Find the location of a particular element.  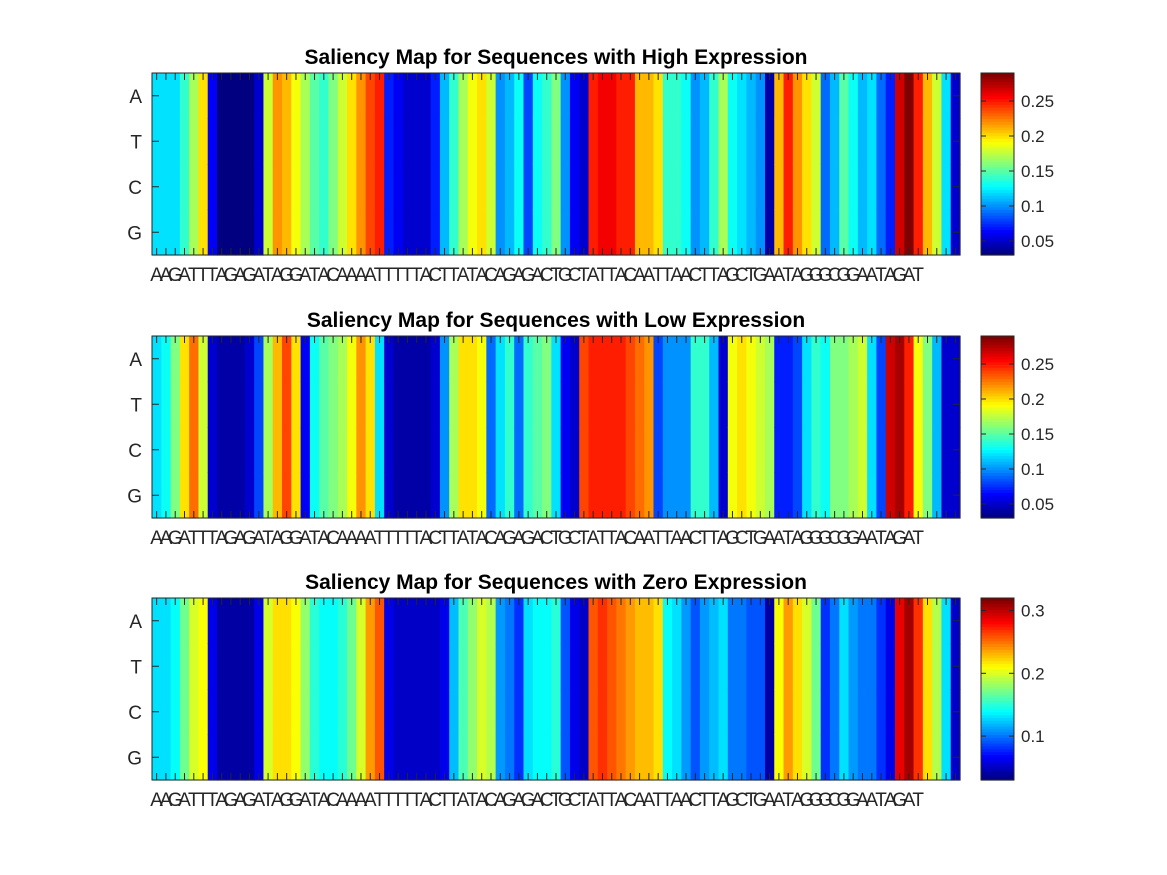

x-tick-label: C is located at coordinates (742, 800).